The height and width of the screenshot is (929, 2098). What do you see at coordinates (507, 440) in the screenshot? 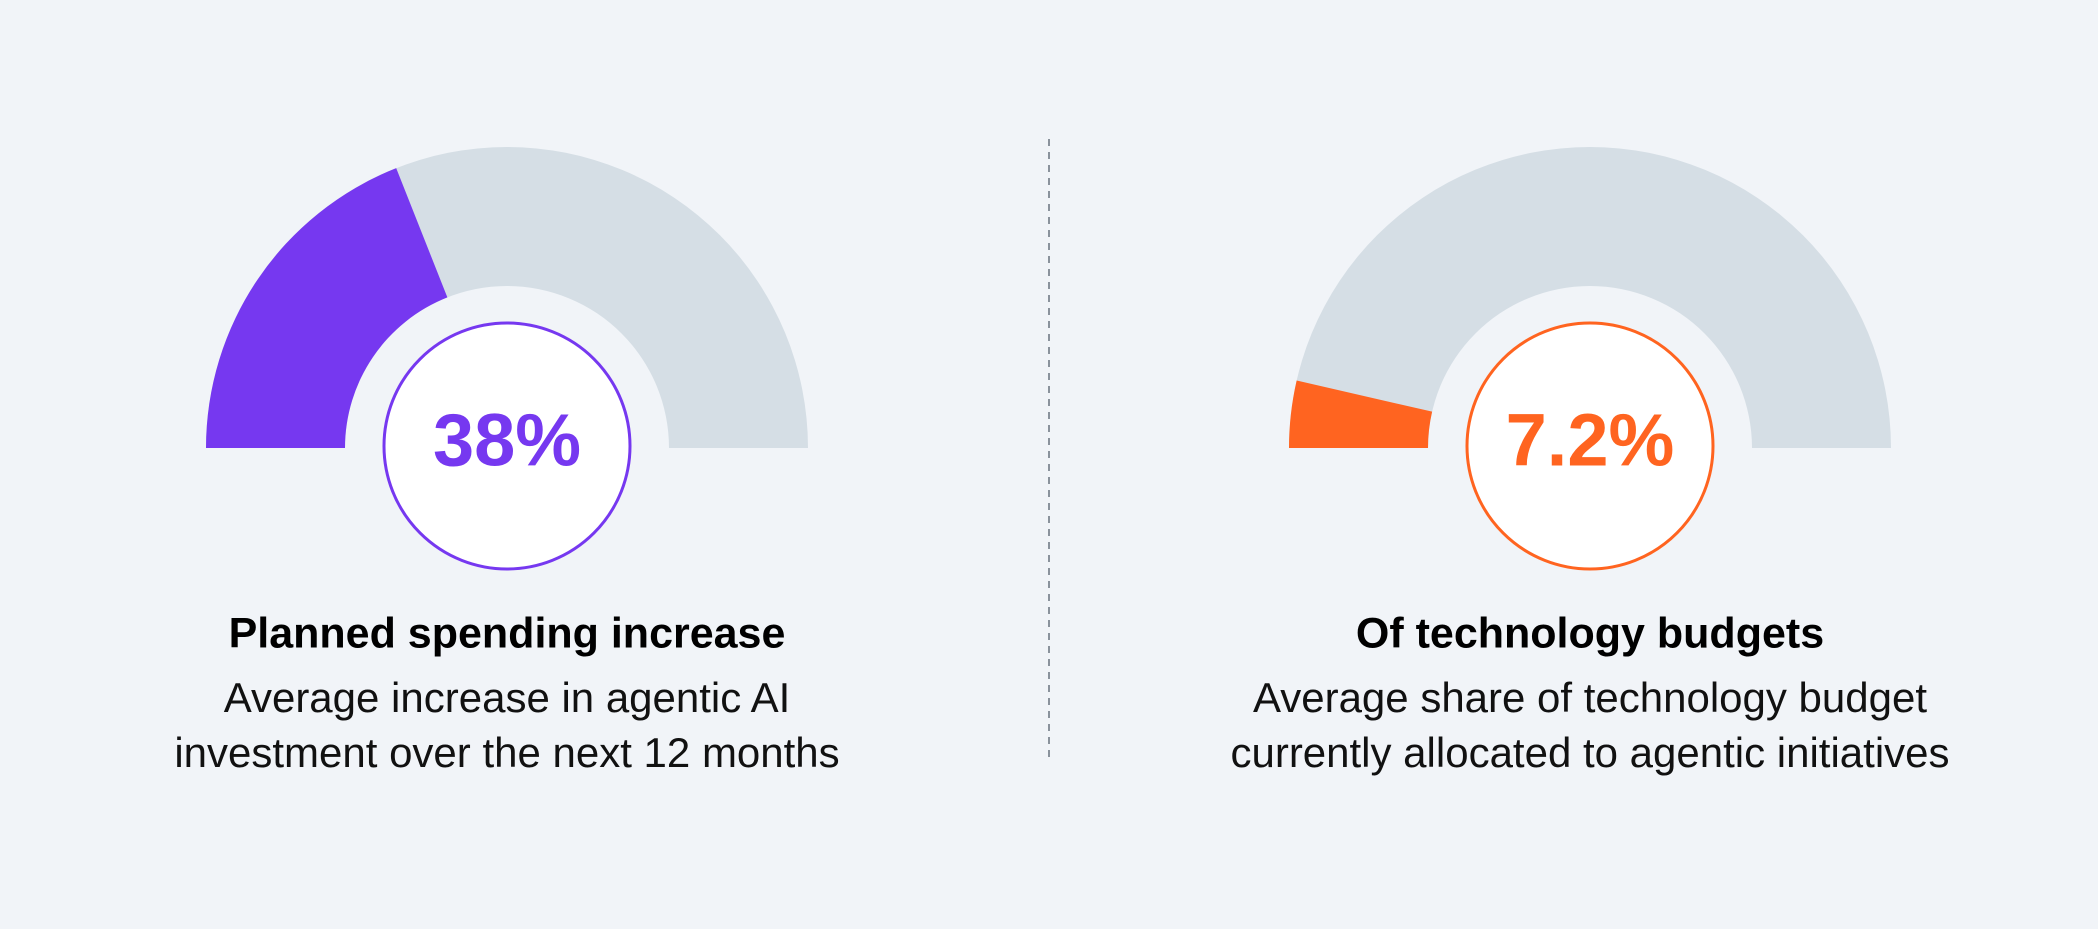
I see `value-label: 38%` at bounding box center [507, 440].